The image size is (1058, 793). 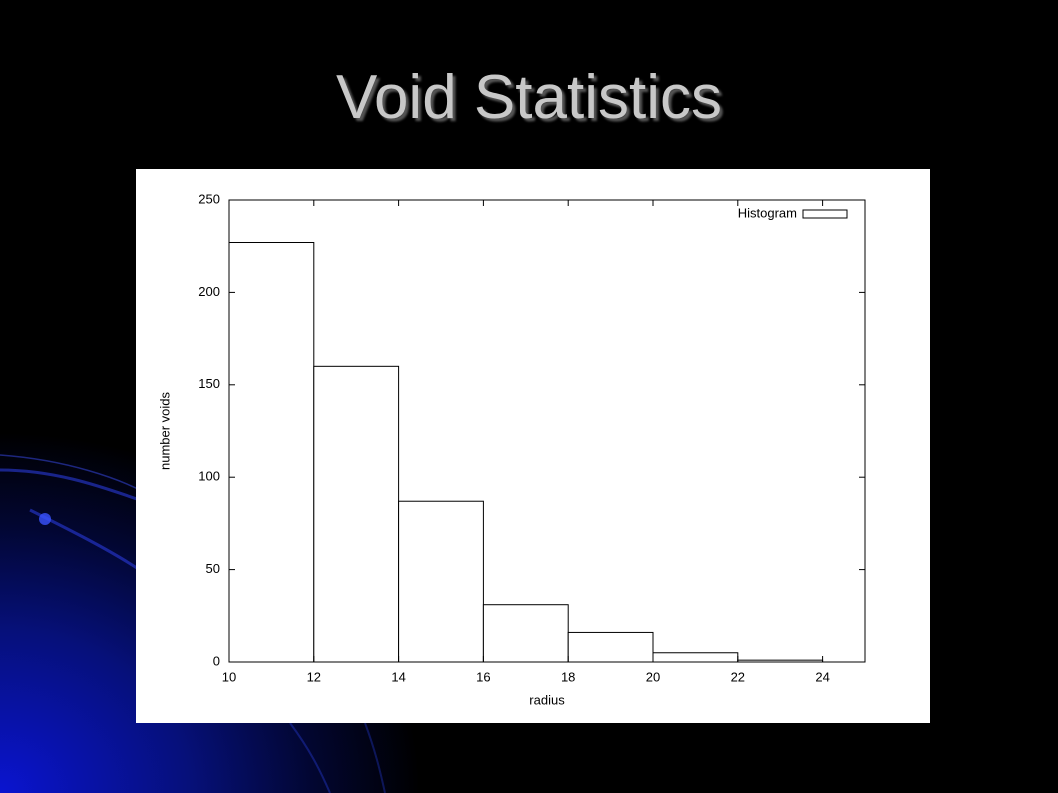 I want to click on y-tick-label: 0, so click(x=216, y=660).